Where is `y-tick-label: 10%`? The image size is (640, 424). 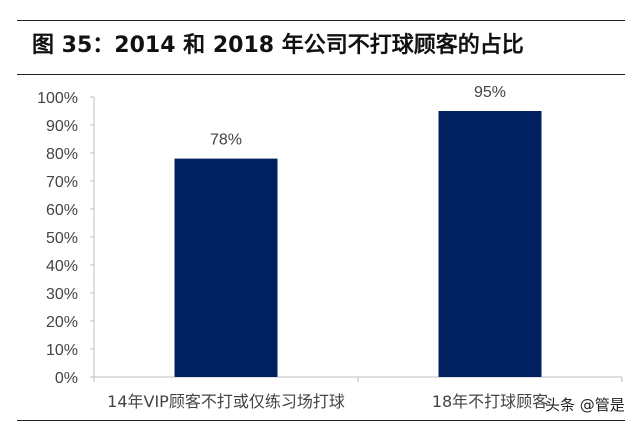
y-tick-label: 10% is located at coordinates (62, 350).